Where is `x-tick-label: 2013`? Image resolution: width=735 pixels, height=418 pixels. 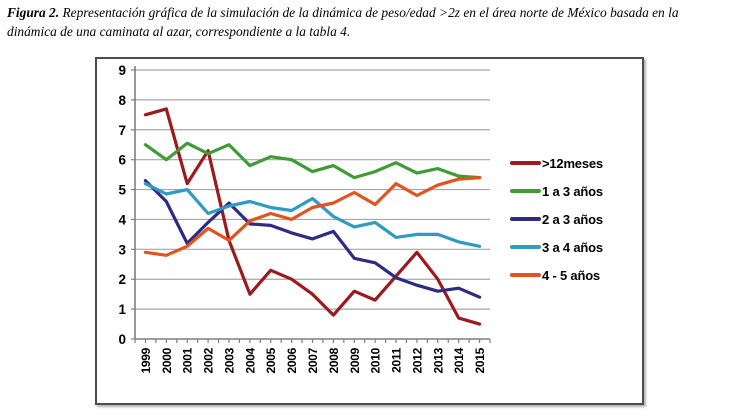 x-tick-label: 2013 is located at coordinates (438, 360).